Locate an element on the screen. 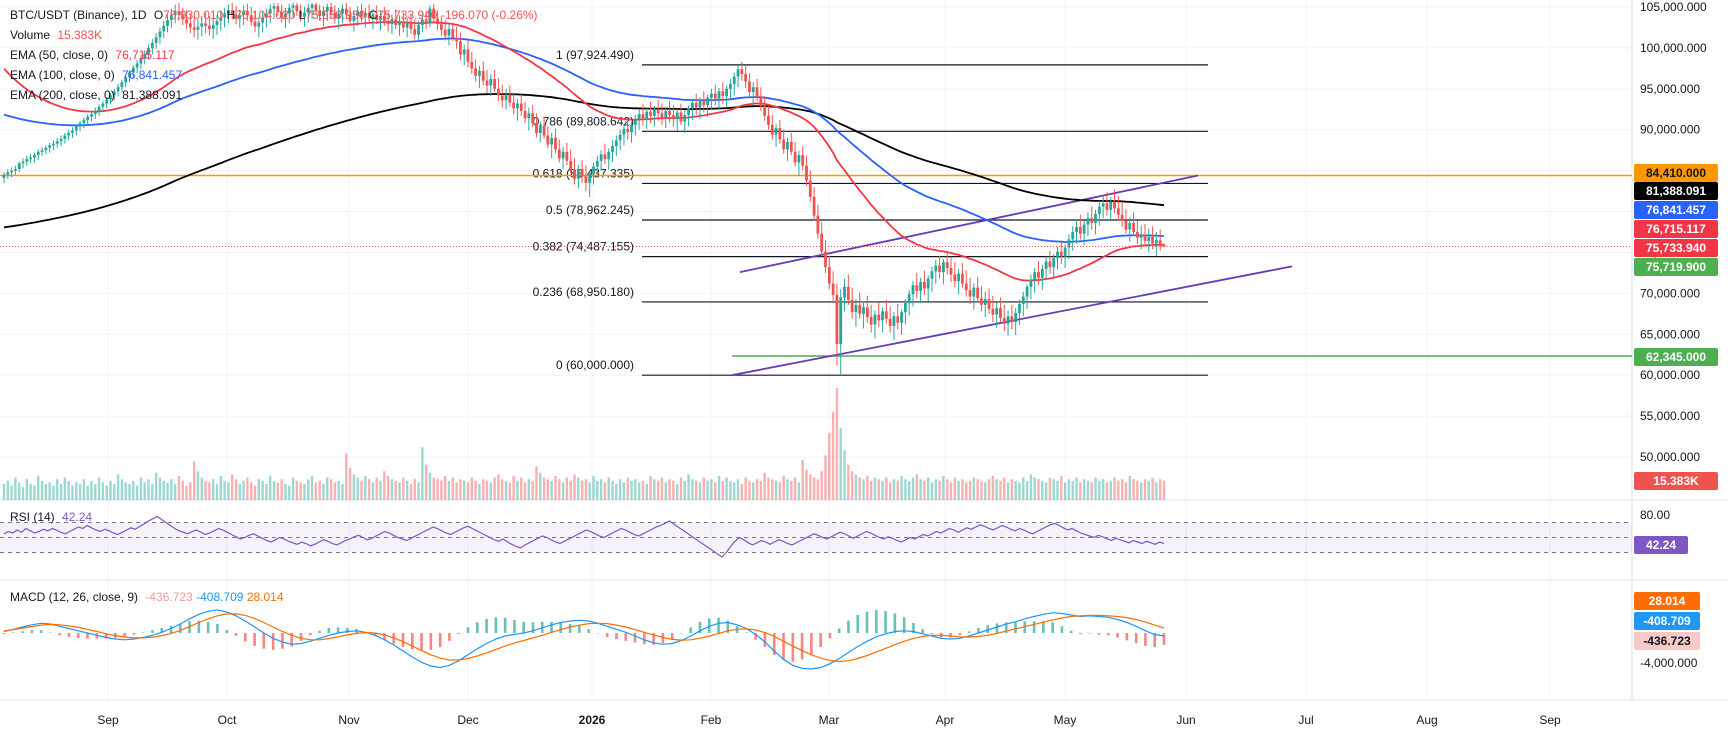  fib-level-label: 0.382 (74,487.155) is located at coordinates (583, 247).